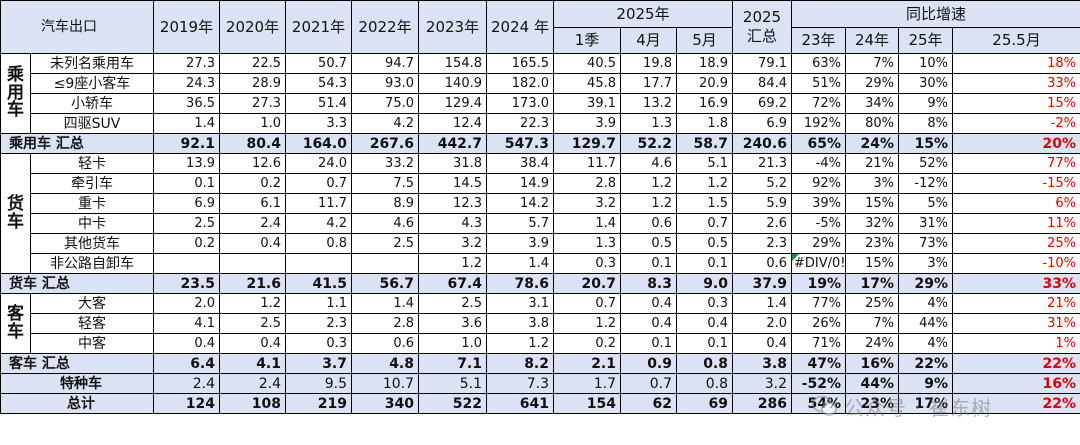 This screenshot has width=1080, height=445. What do you see at coordinates (587, 163) in the screenshot?
I see `table-cell: 11.7` at bounding box center [587, 163].